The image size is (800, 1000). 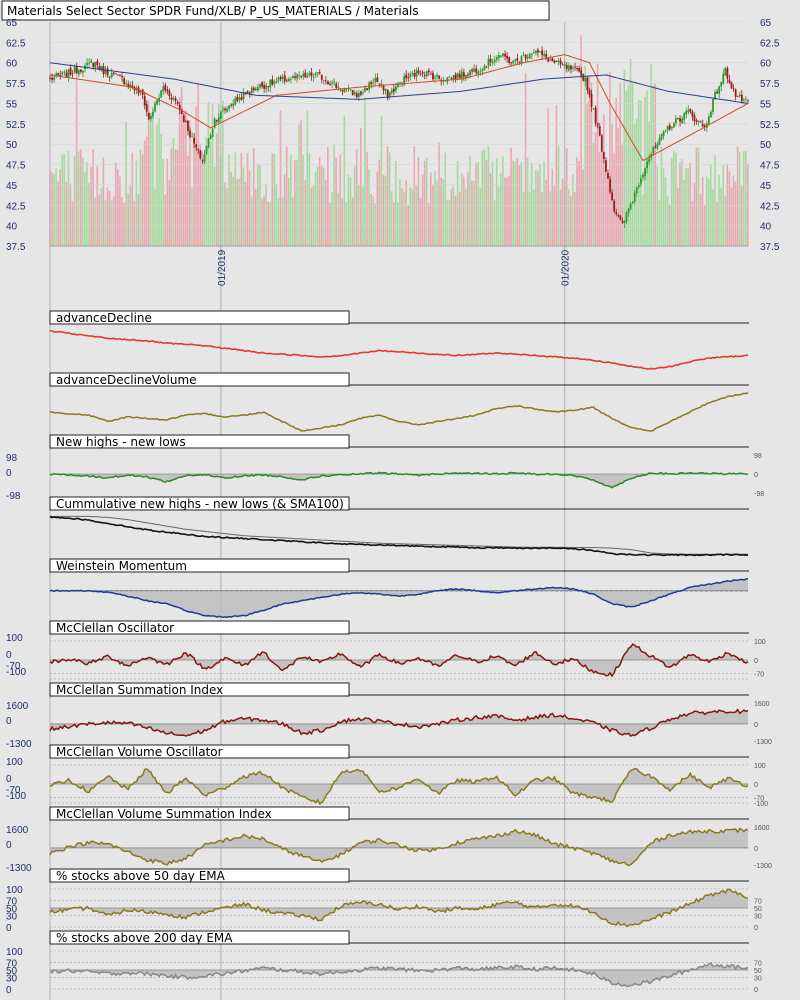 I want to click on y-tick-label-left: 37.5, so click(x=16, y=247).